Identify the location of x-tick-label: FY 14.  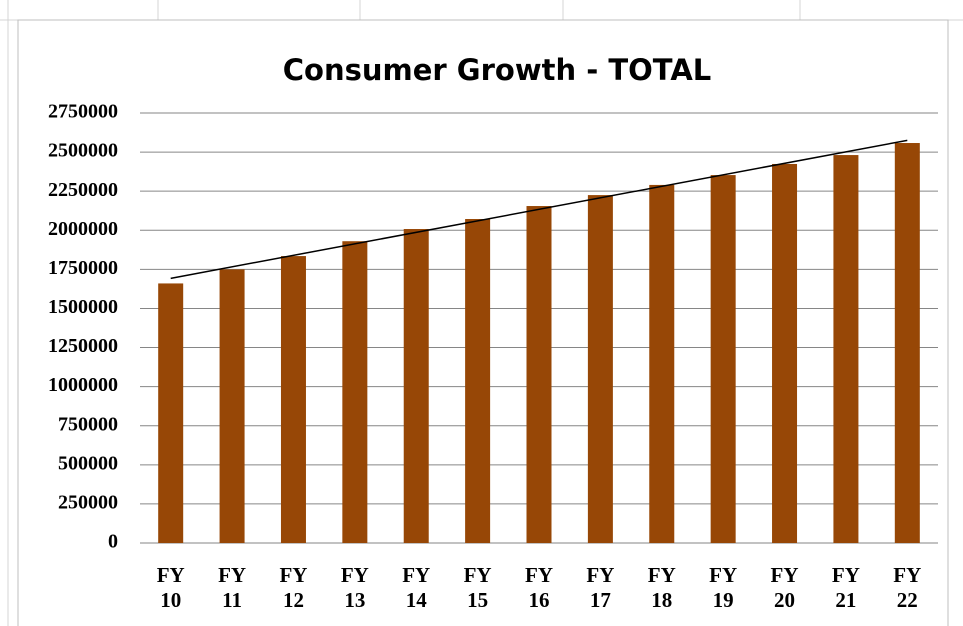
(416, 587).